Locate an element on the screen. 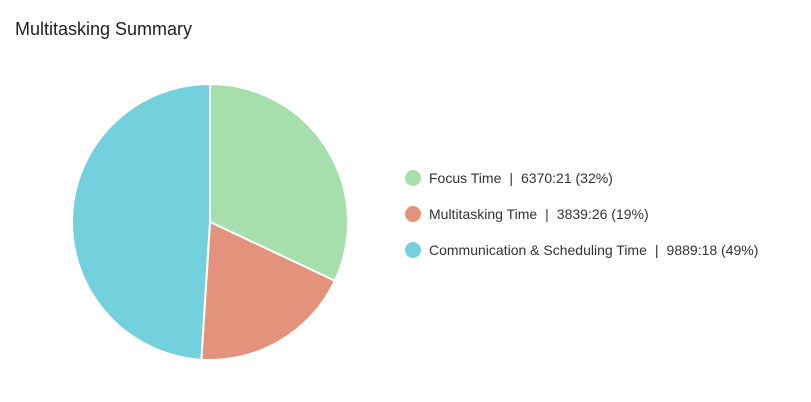 This screenshot has width=811, height=402. legend-item-focus-time: Focus Time | 6370:21 (32%) is located at coordinates (581, 178).